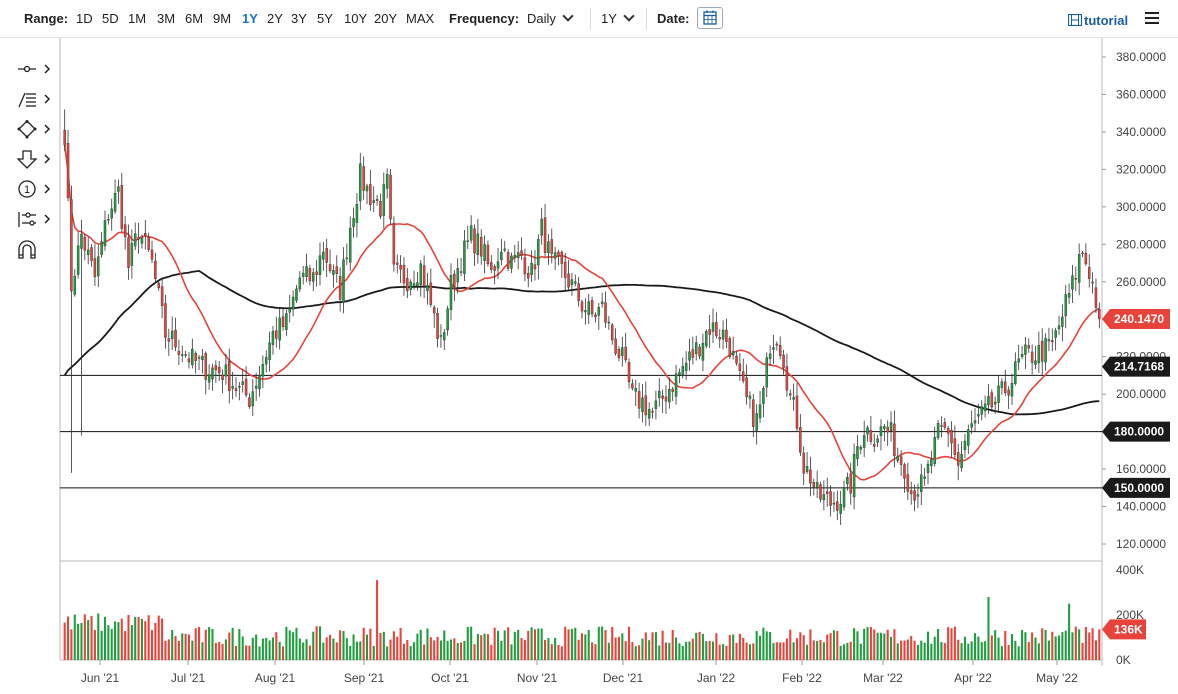  I want to click on range-button-1y: 1Y, so click(250, 18).